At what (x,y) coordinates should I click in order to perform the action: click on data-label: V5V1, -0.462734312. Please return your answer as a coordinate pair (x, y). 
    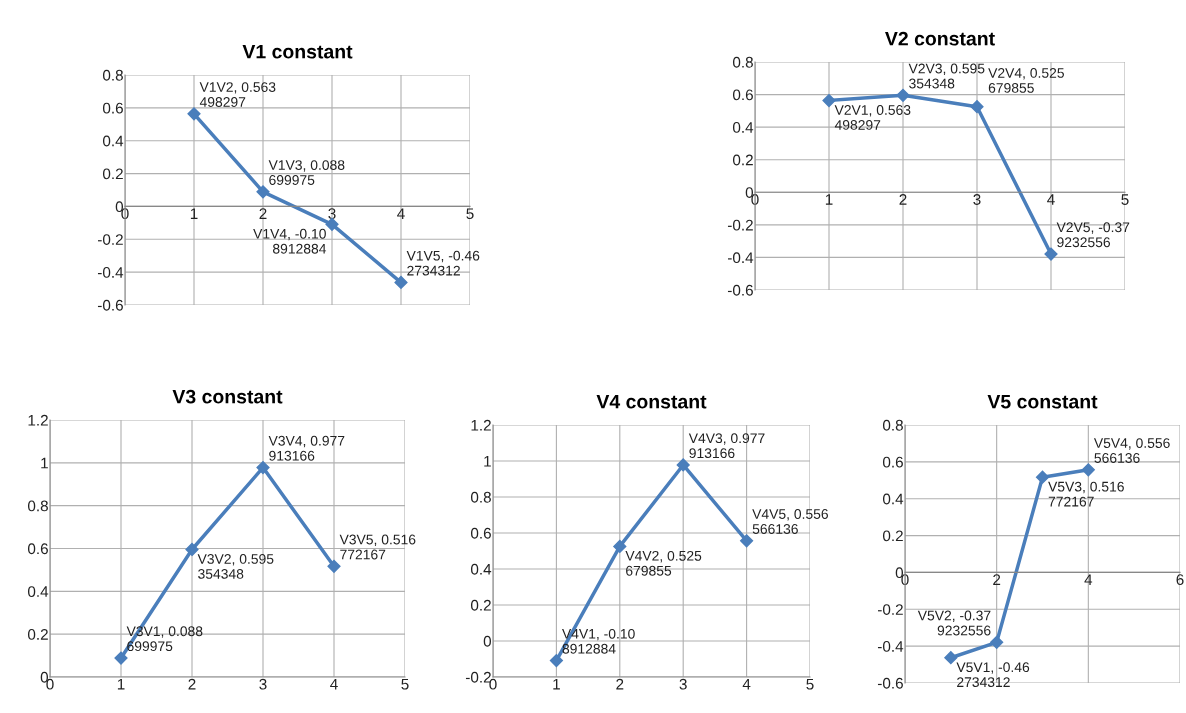
    Looking at the image, I should click on (993, 675).